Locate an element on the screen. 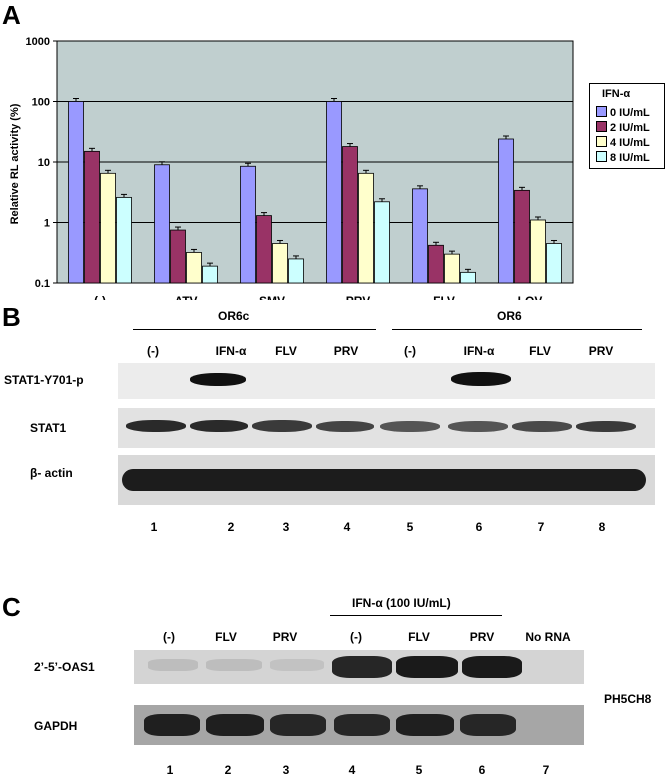 This screenshot has width=667, height=783. legend-label: 4 IU/mL is located at coordinates (630, 143).